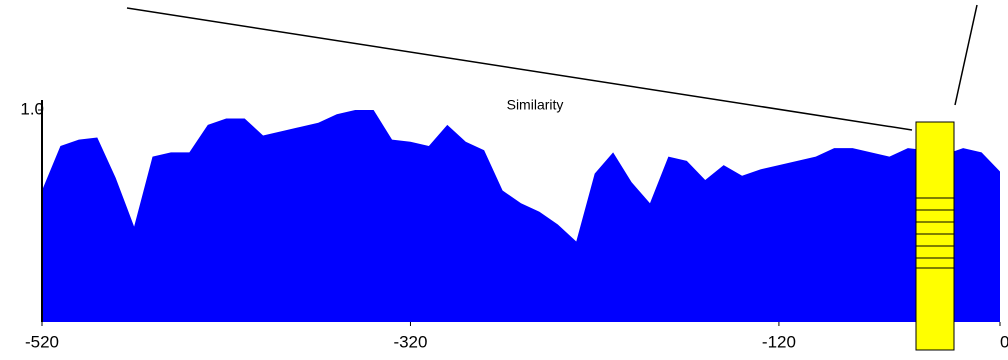  What do you see at coordinates (966, 55) in the screenshot?
I see `zoom-line` at bounding box center [966, 55].